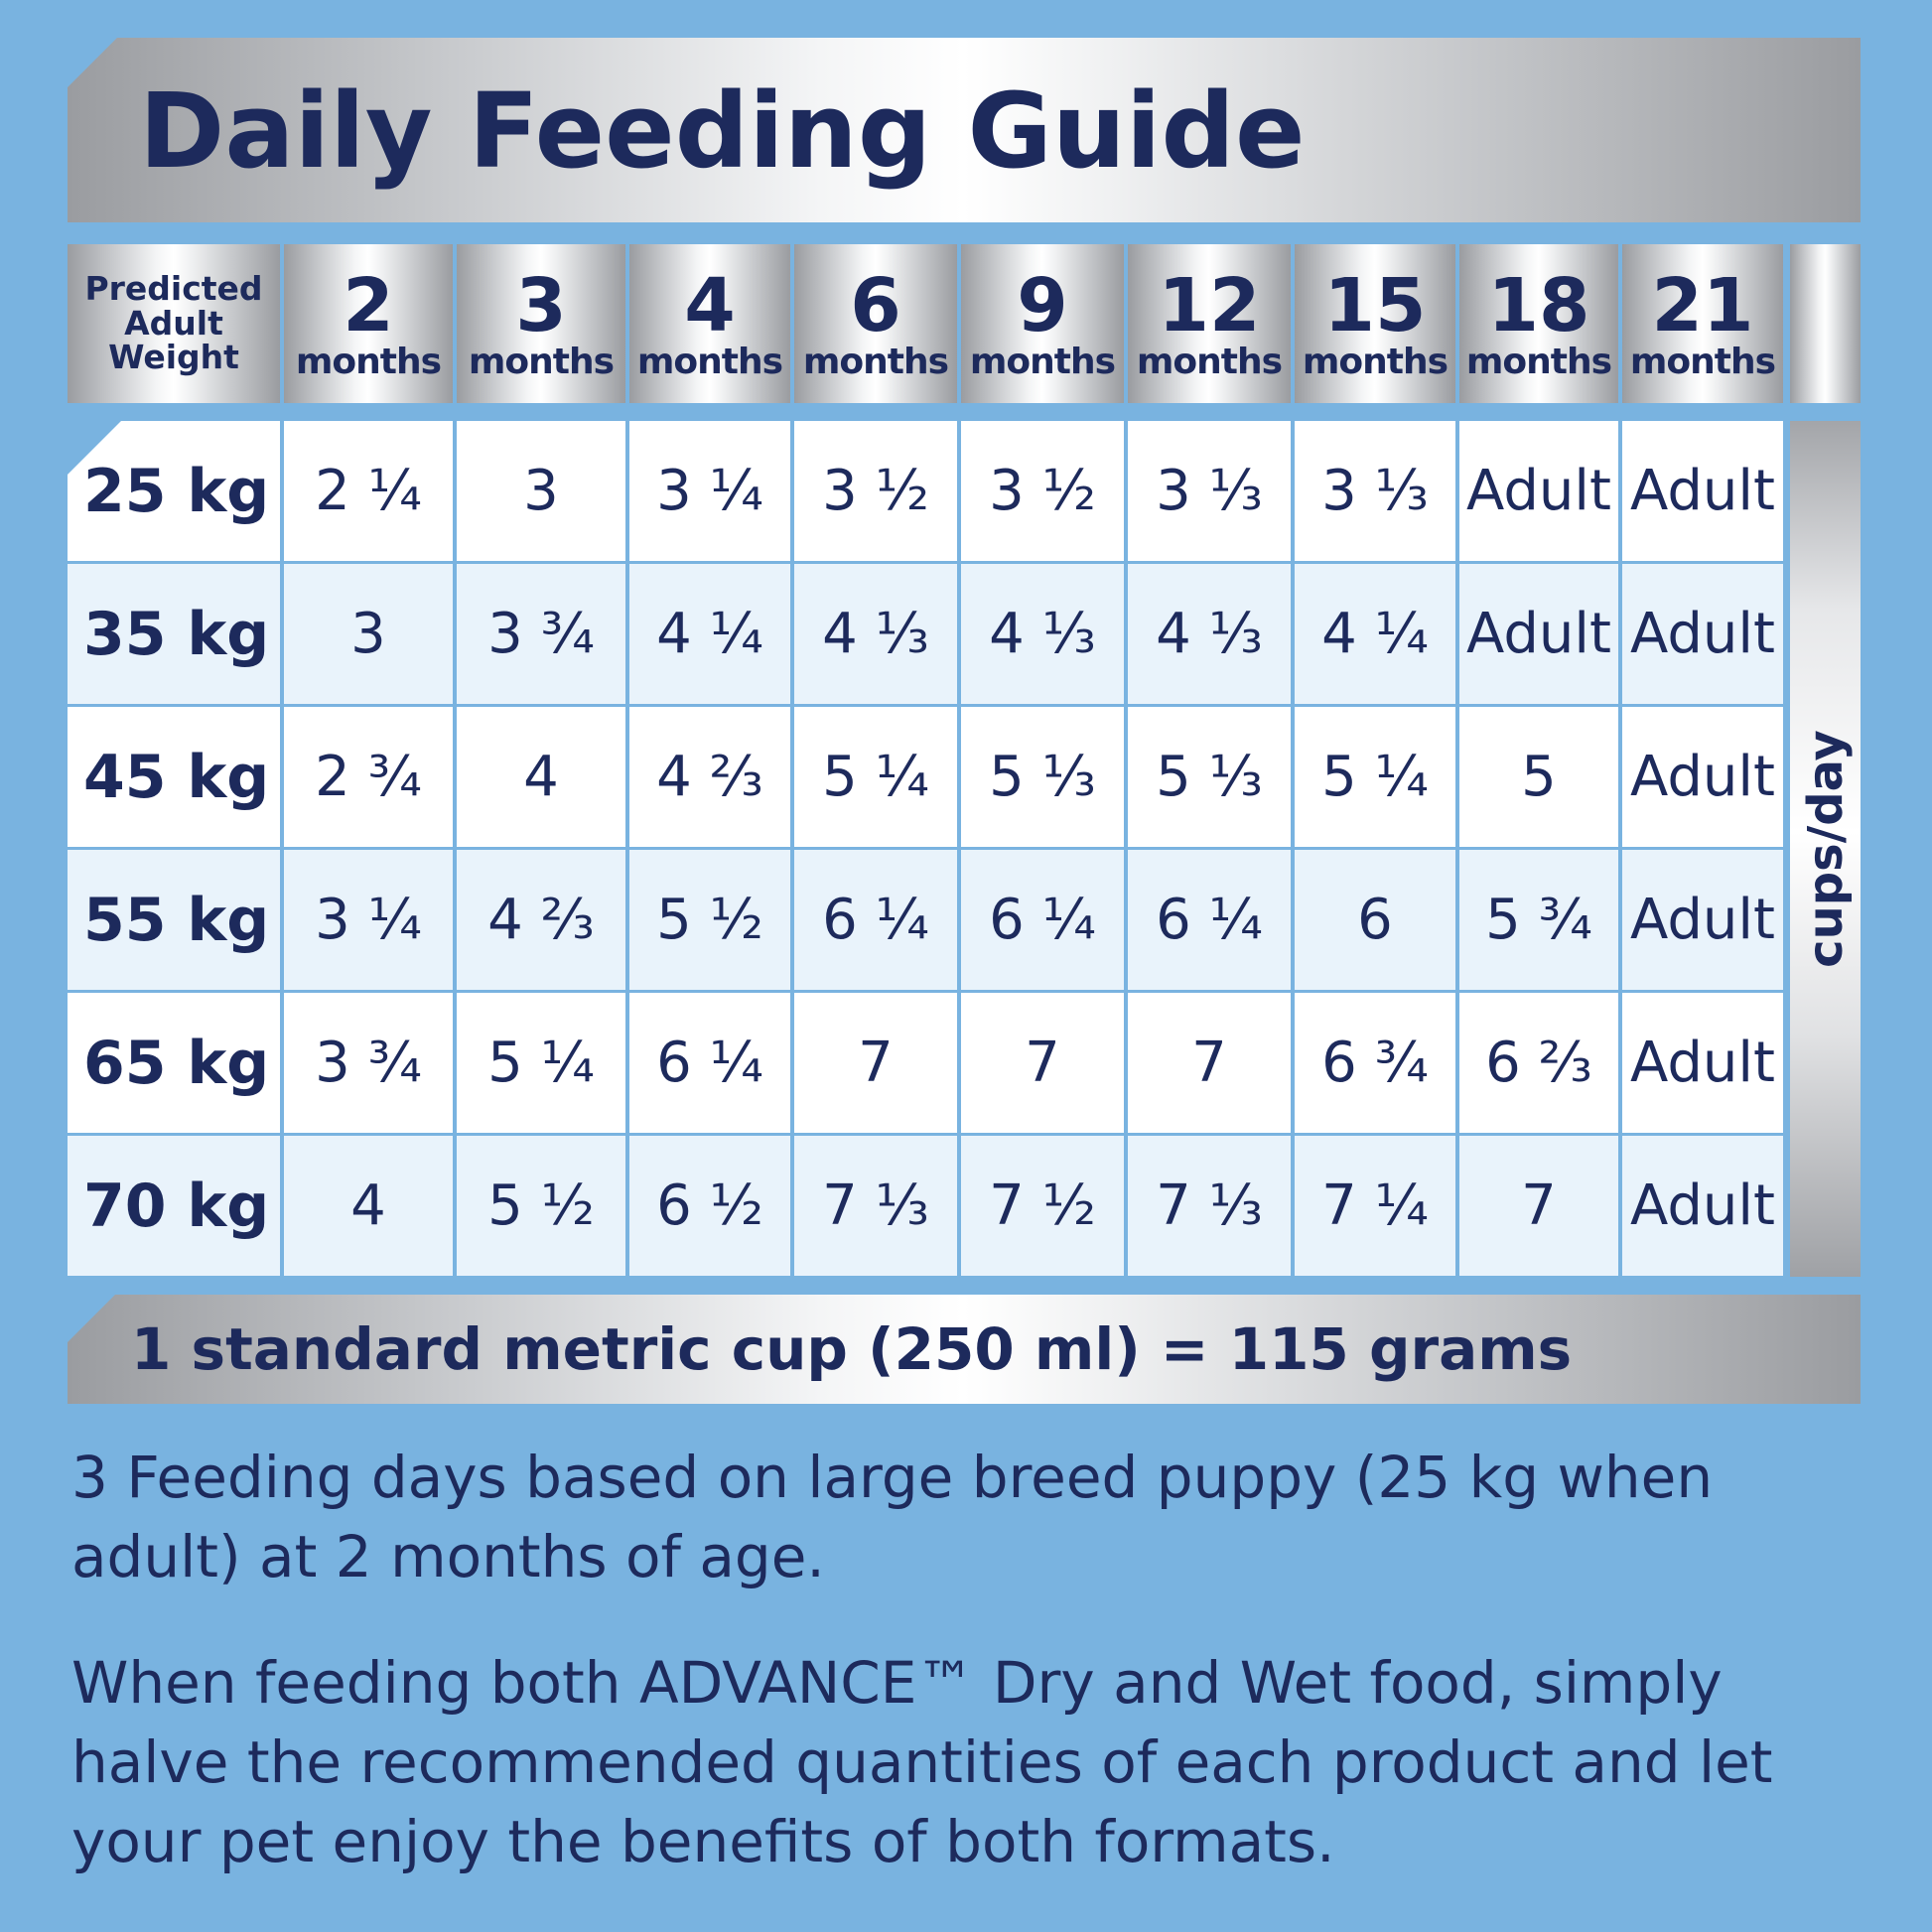 This screenshot has height=1932, width=1932. I want to click on unit-label: cups/day, so click(1825, 849).